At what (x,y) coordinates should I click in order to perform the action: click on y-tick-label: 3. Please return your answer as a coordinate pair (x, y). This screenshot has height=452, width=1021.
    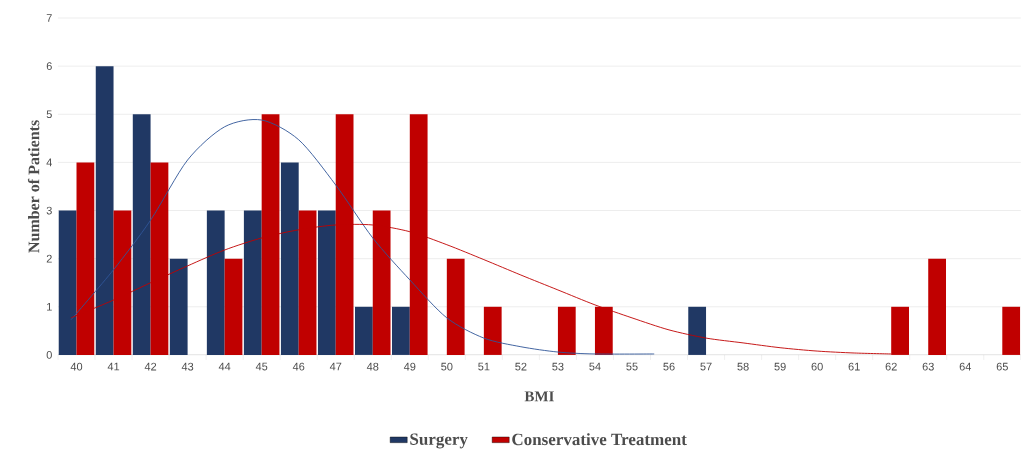
    Looking at the image, I should click on (49, 210).